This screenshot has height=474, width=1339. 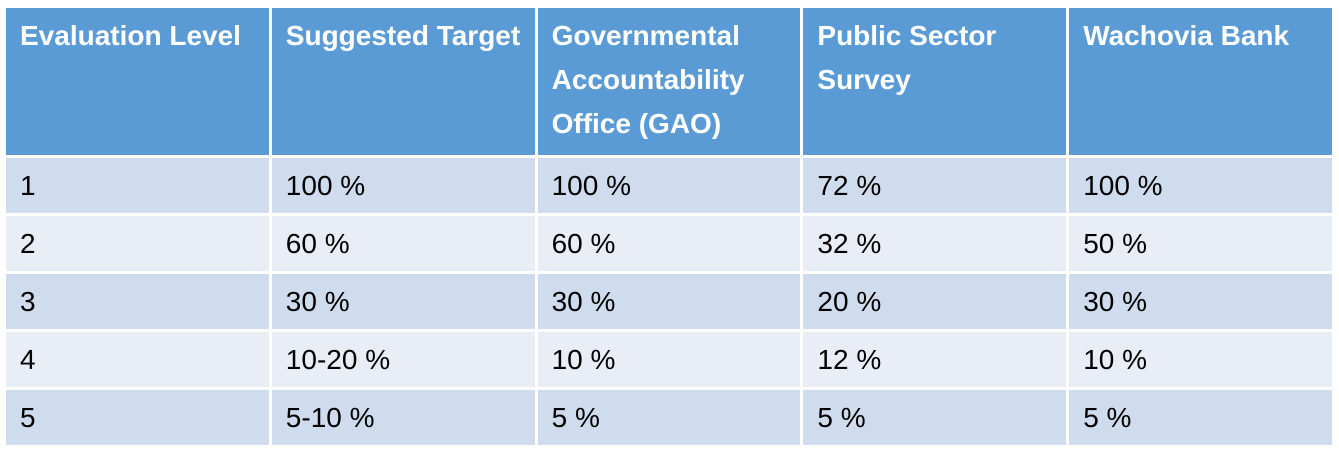 I want to click on table-row: 1 100 % 100 % 72 % 100 %, so click(x=669, y=185).